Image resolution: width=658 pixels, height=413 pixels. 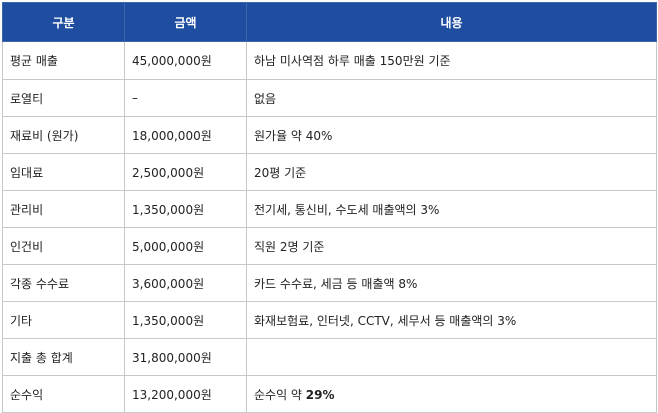 I want to click on table-header: 구분 금액 내용, so click(x=329, y=22).